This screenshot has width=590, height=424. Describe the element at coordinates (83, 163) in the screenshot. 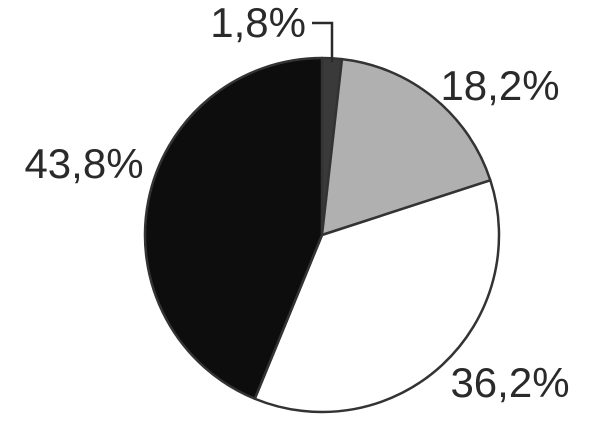

I see `slice-label-4: 43,8%` at that location.